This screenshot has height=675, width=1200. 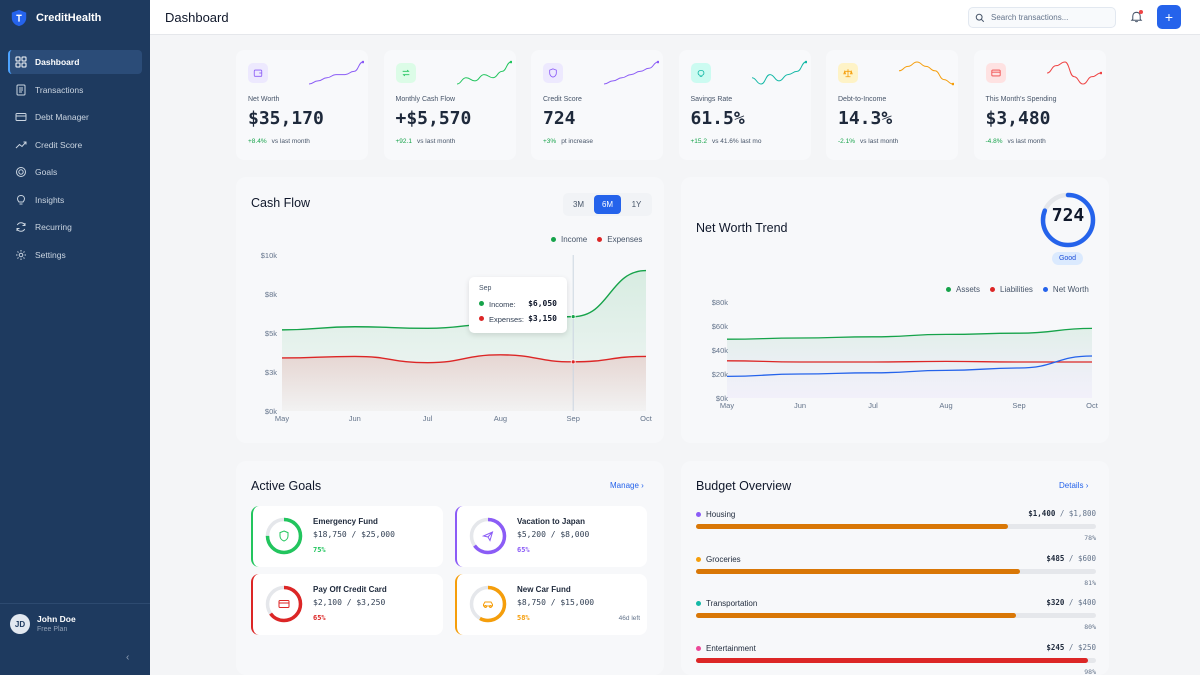 What do you see at coordinates (980, 17) in the screenshot?
I see `search-icon` at bounding box center [980, 17].